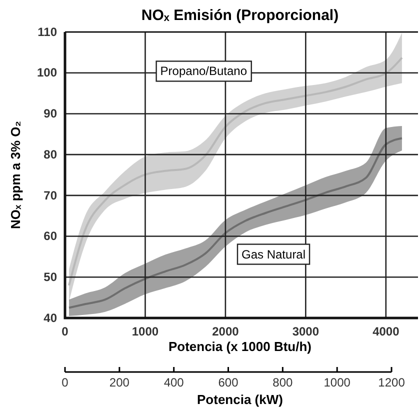  Describe the element at coordinates (337, 383) in the screenshot. I see `x2-tick-label: 1000` at that location.